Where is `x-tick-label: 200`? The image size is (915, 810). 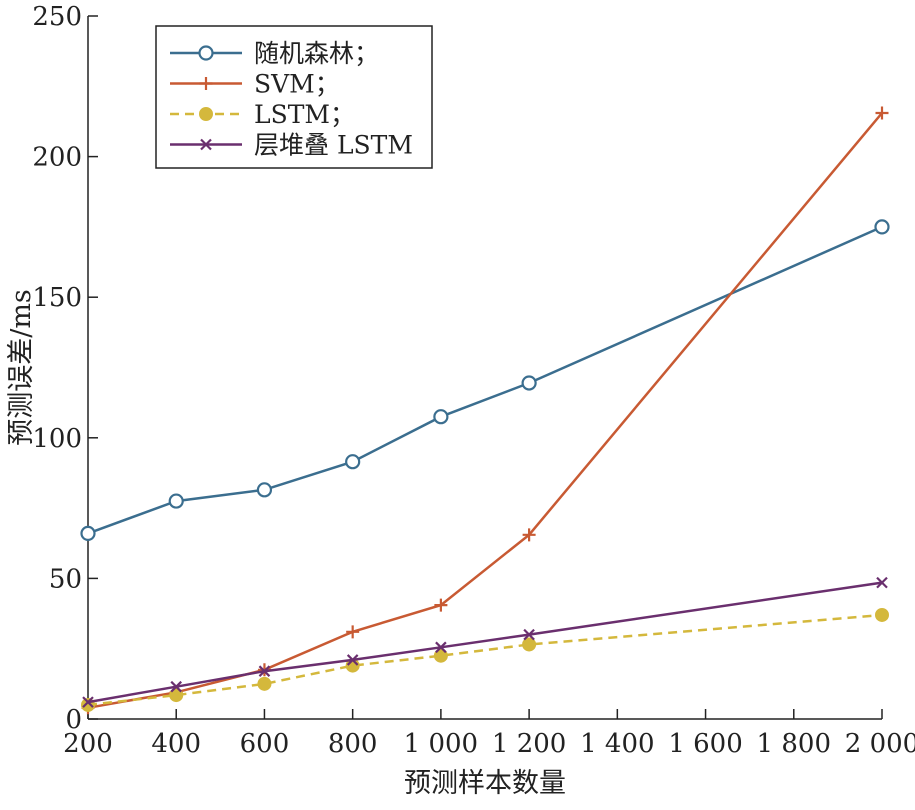
x-tick-label: 200 is located at coordinates (88, 744).